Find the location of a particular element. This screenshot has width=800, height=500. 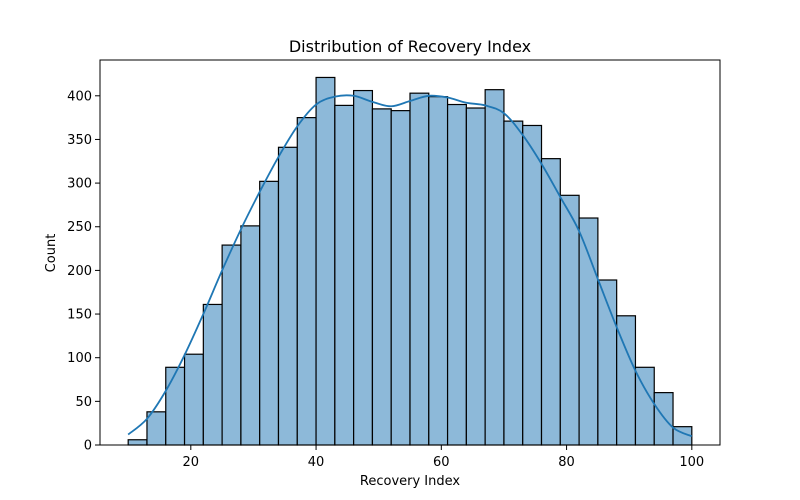

y-tick-label: 350 is located at coordinates (79, 140).